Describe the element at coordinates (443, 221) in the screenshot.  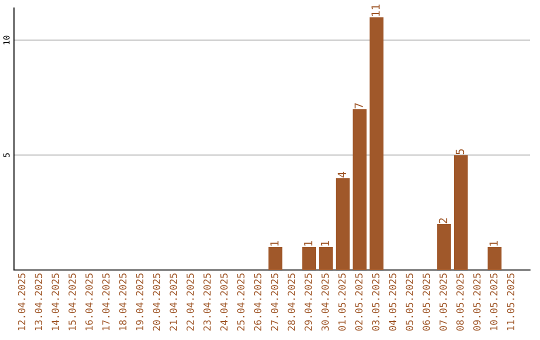
I see `data-label: 2` at that location.